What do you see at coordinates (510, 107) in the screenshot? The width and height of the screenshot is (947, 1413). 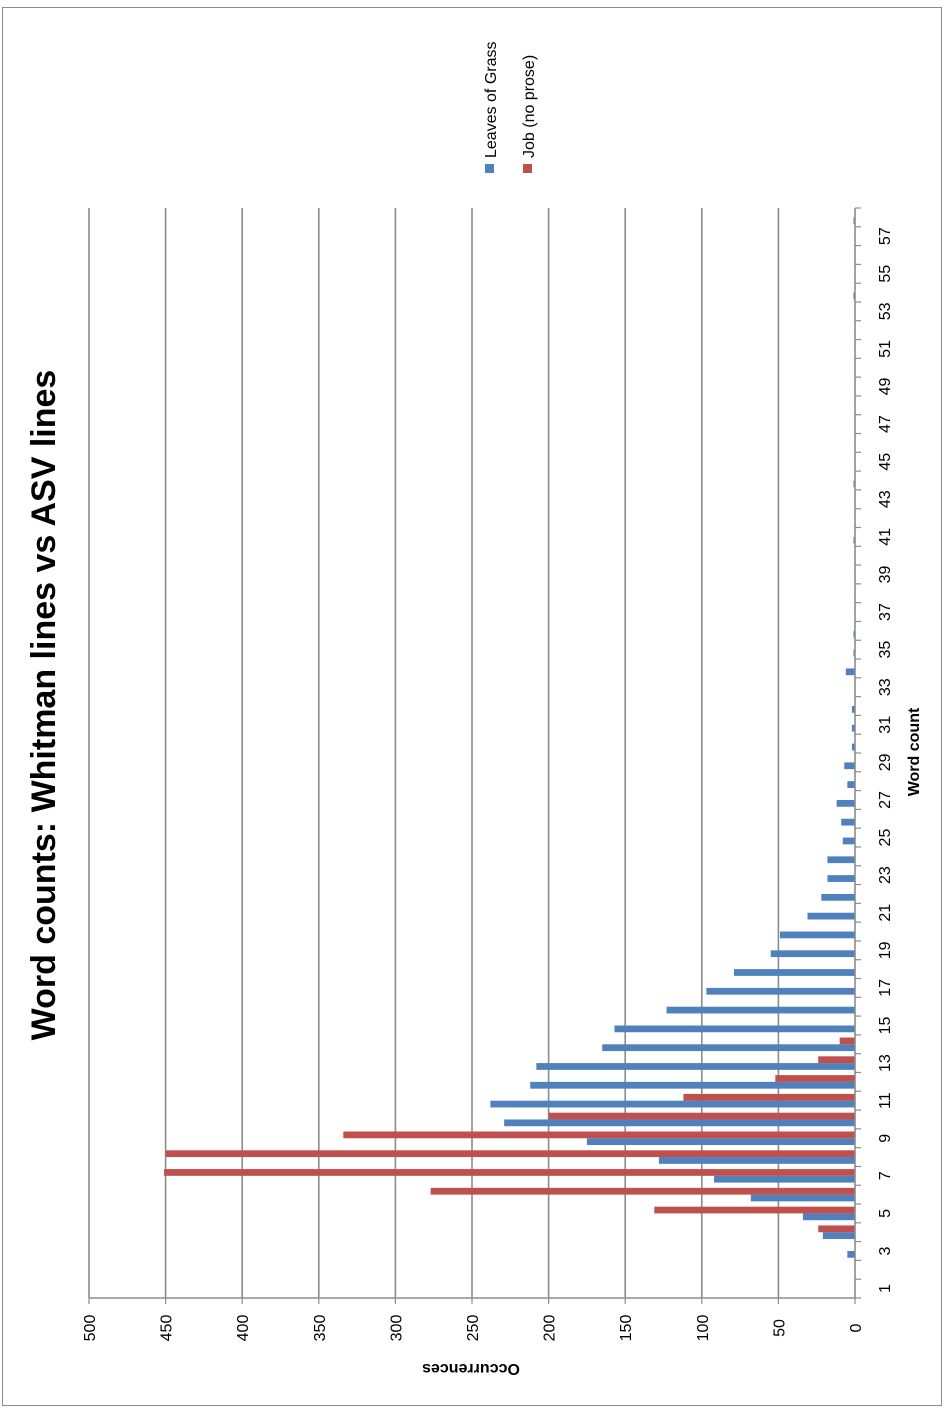 I see `legend: Leaves of Grass Job (no prose)` at bounding box center [510, 107].